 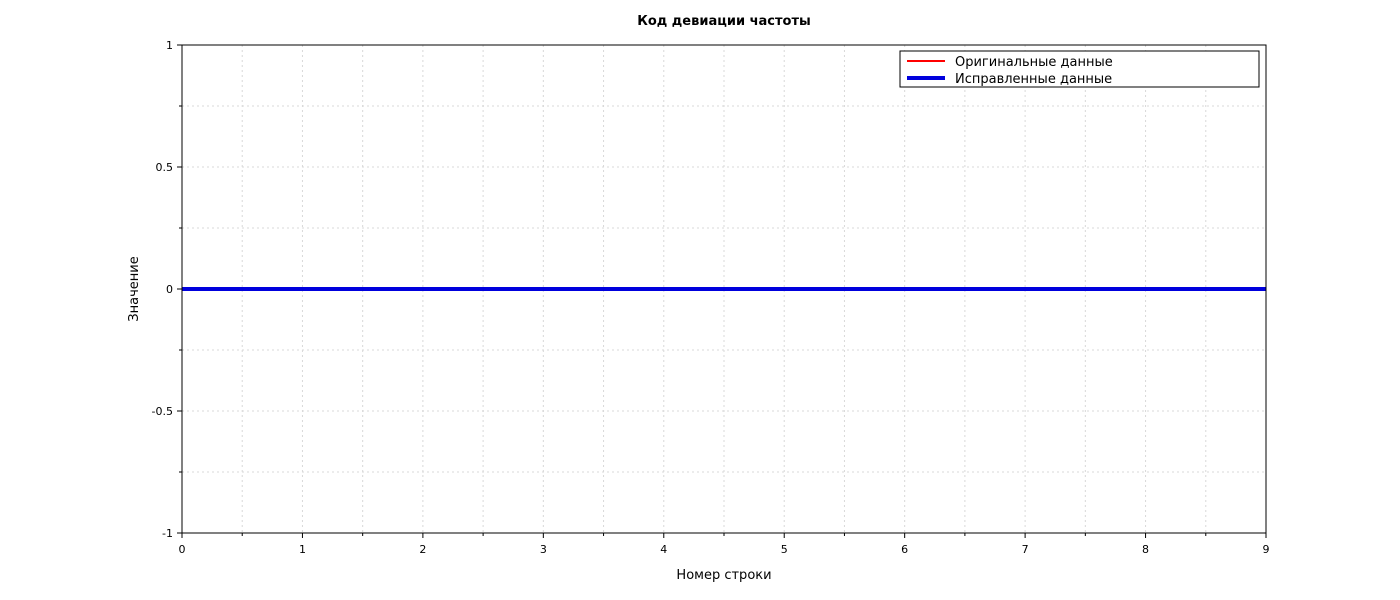 I want to click on x-tick-label: 4, so click(x=663, y=549).